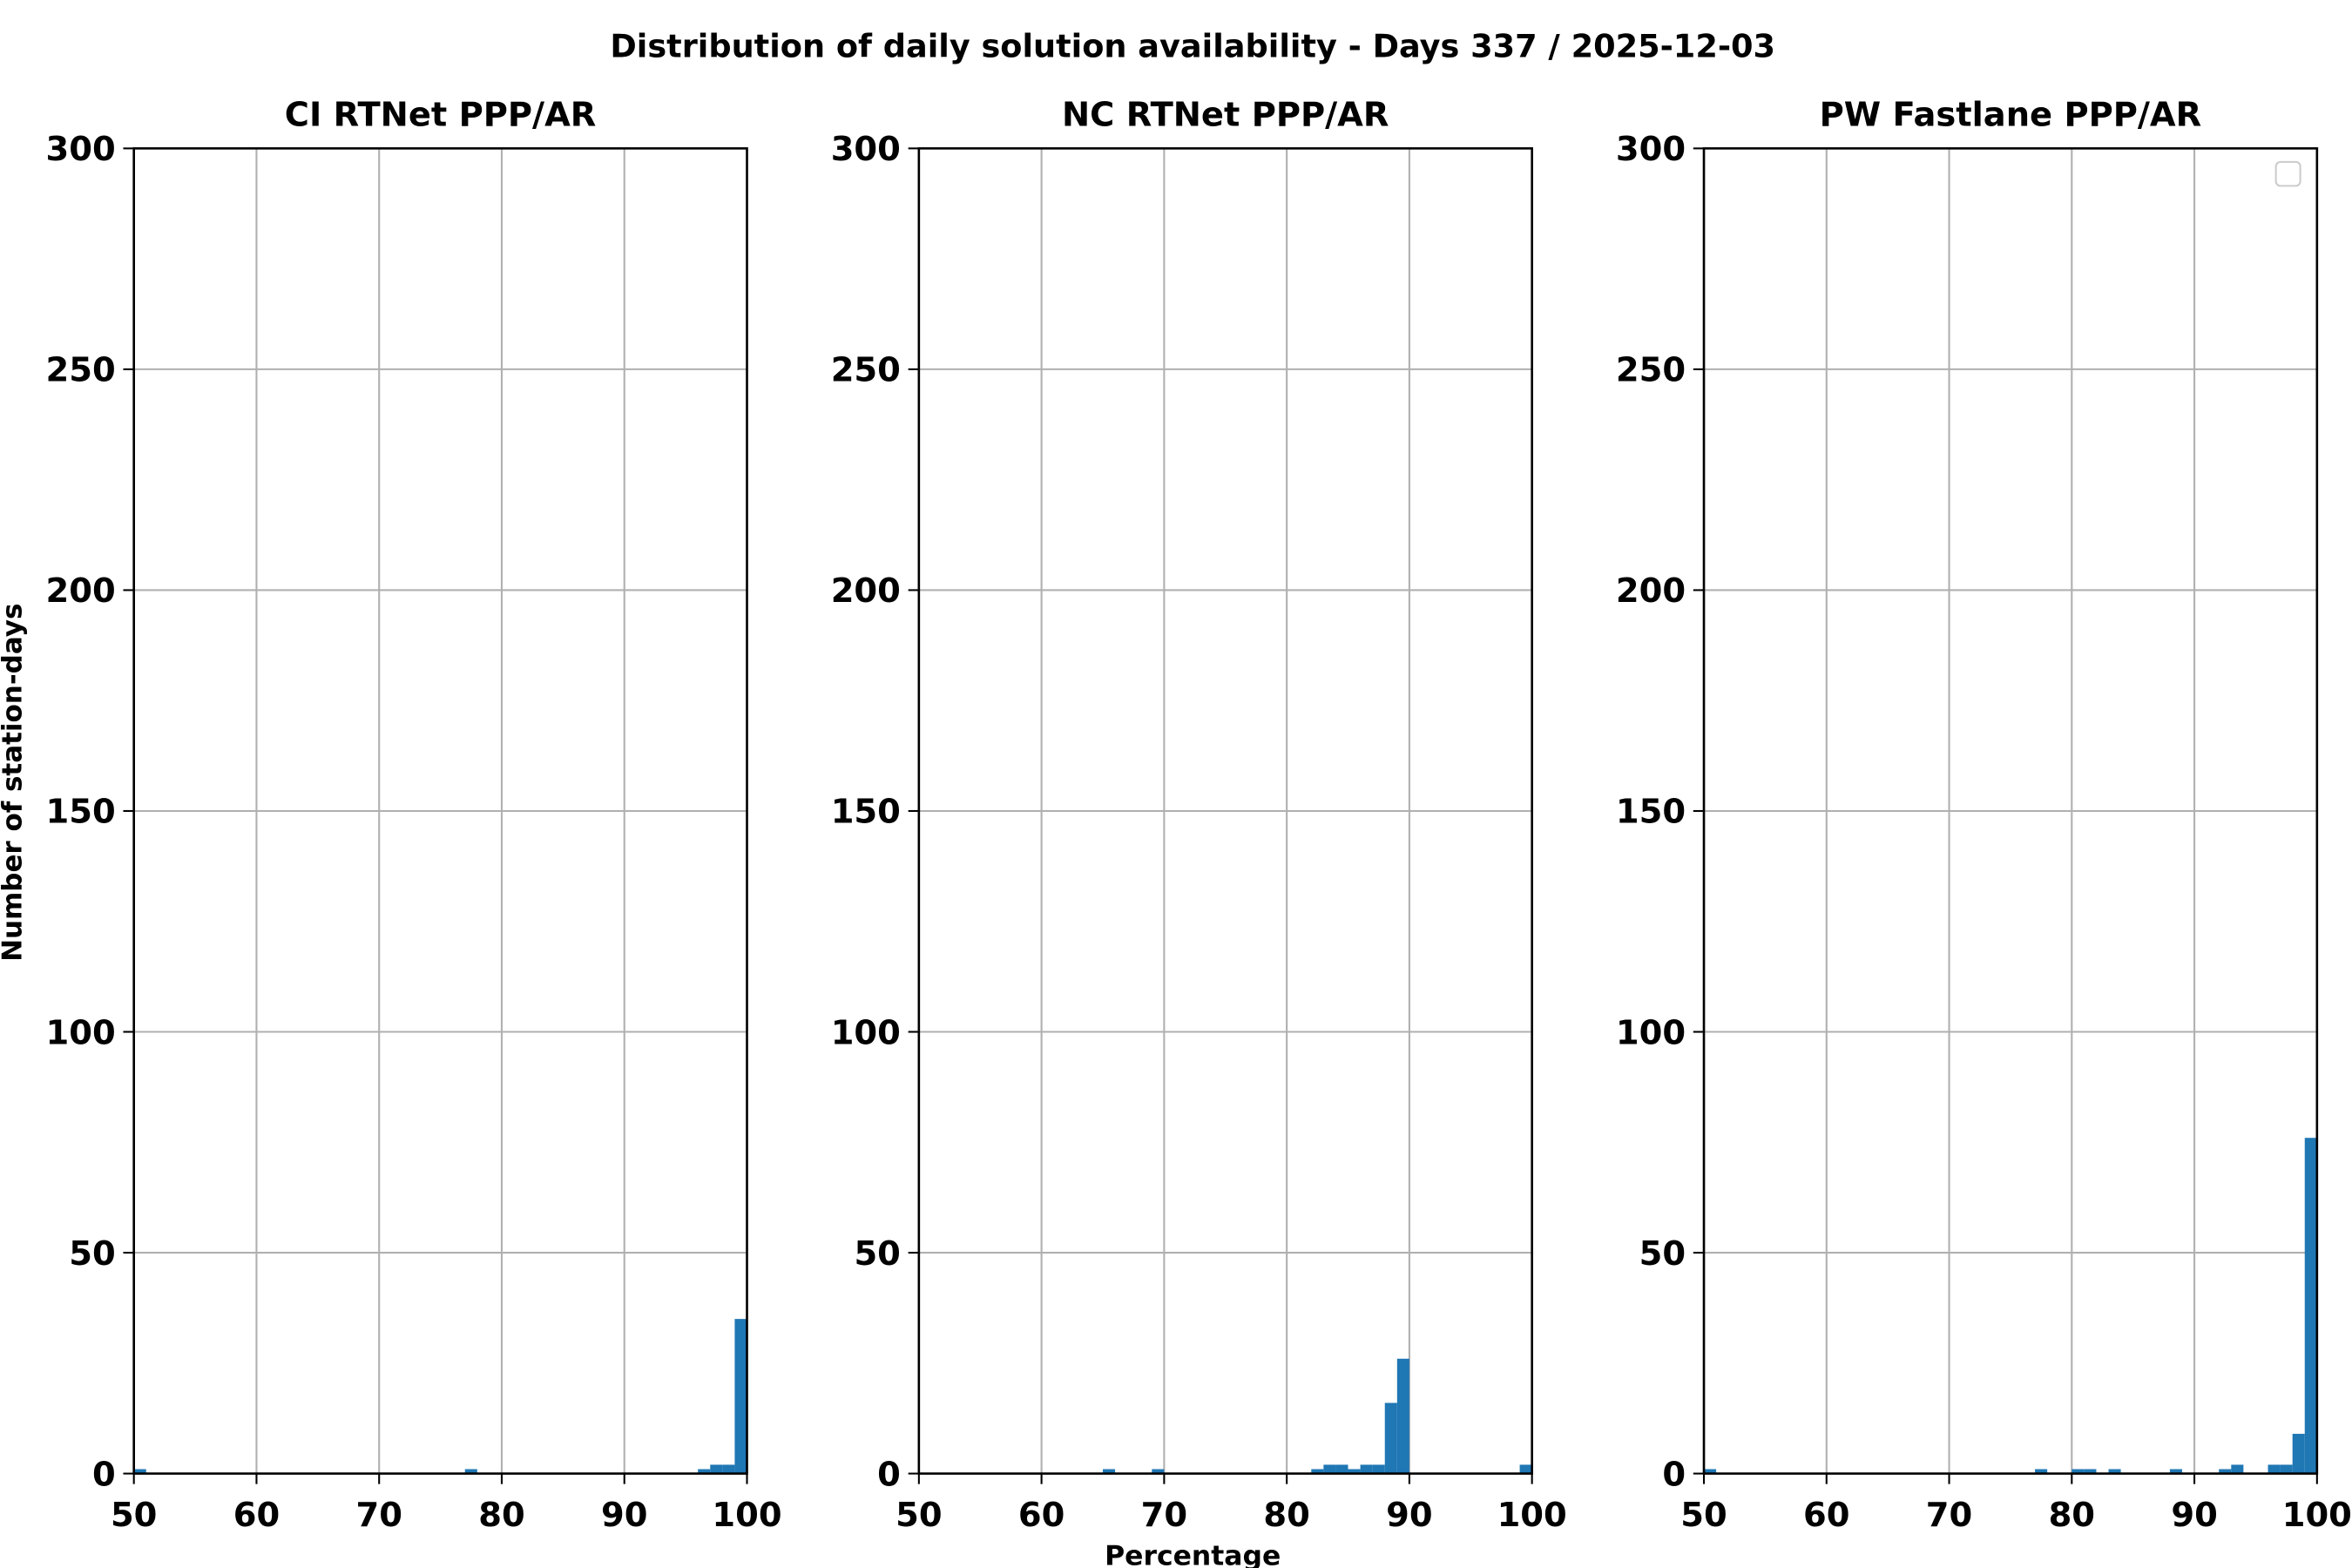 The width and height of the screenshot is (2352, 1568). What do you see at coordinates (2288, 173) in the screenshot?
I see `legend` at bounding box center [2288, 173].